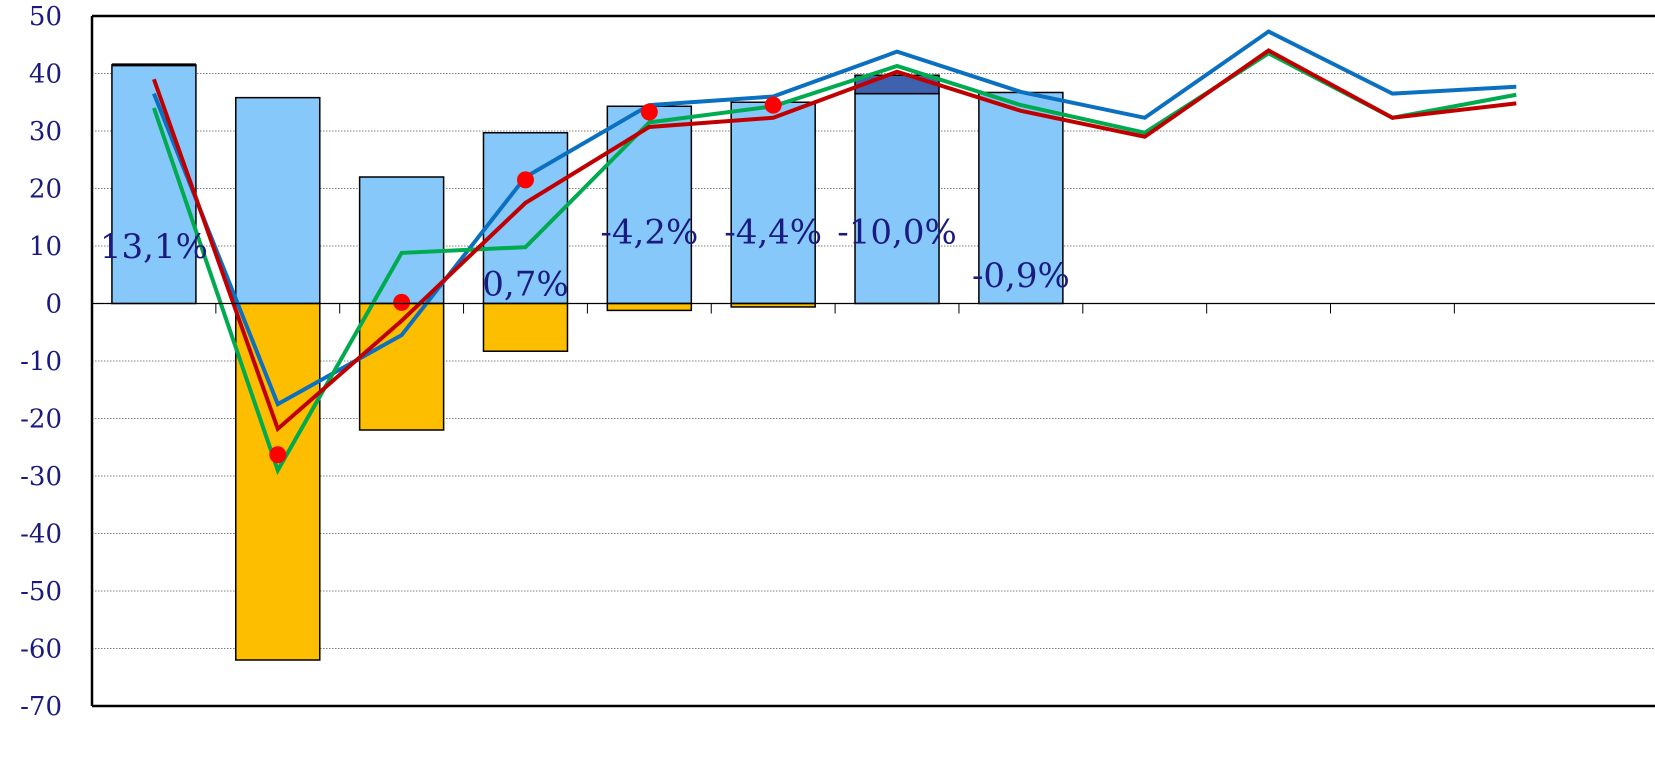  Describe the element at coordinates (897, 233) in the screenshot. I see `data-label: -10,0%` at that location.